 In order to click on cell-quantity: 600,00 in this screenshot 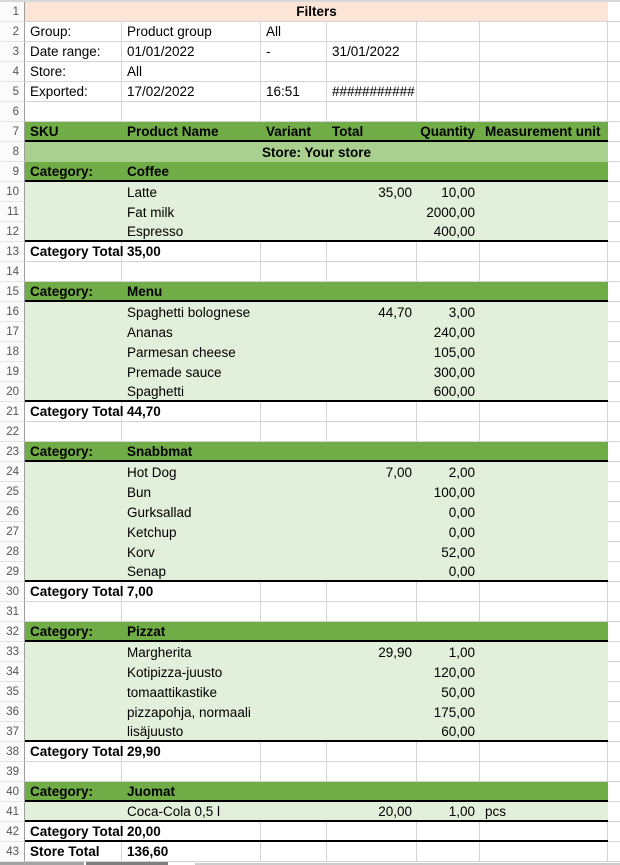, I will do `click(454, 391)`.